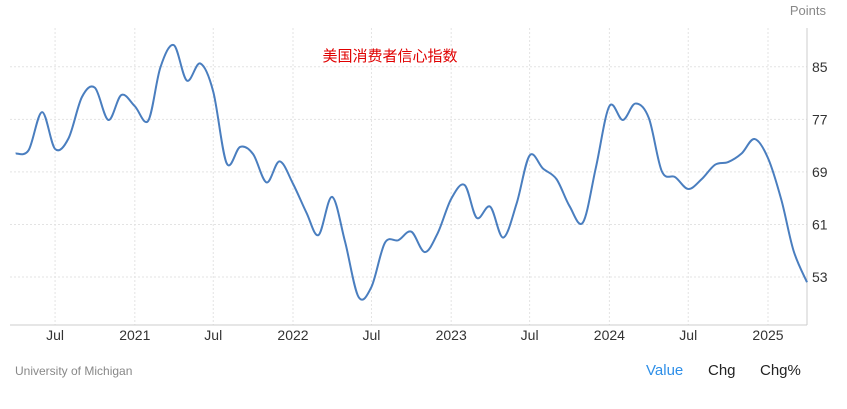  I want to click on y-tick-label: 77, so click(820, 119).